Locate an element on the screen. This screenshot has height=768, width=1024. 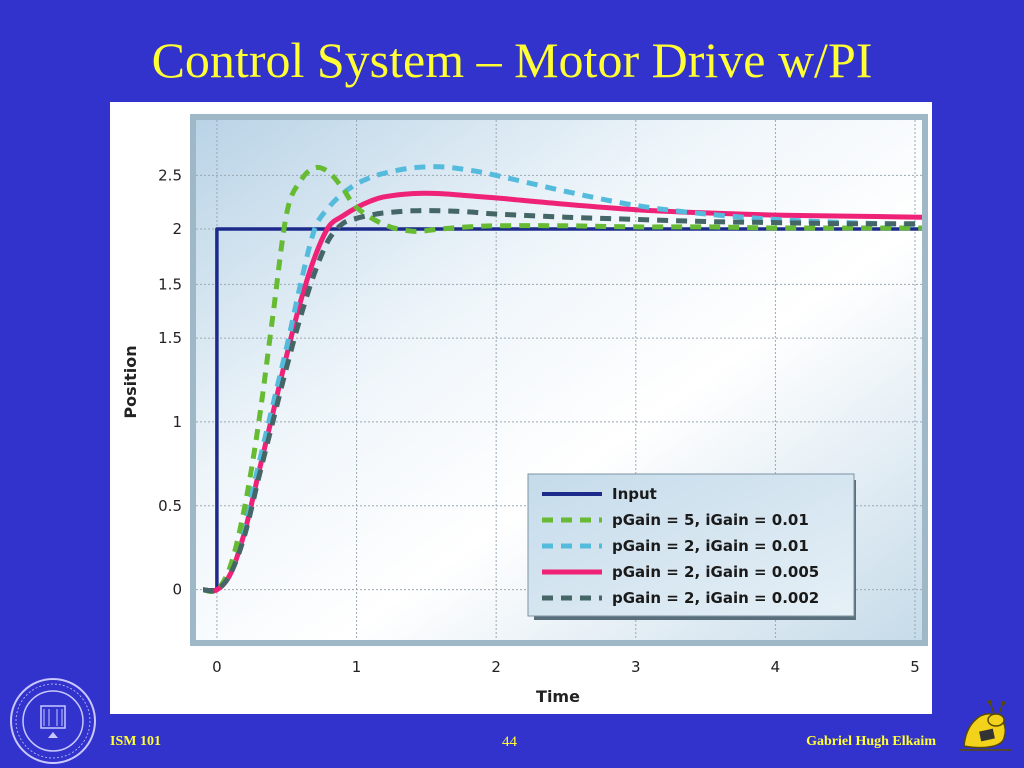
legend-item-pgain5-igain001: pGain = 5, iGain = 0.01 is located at coordinates (675, 520).